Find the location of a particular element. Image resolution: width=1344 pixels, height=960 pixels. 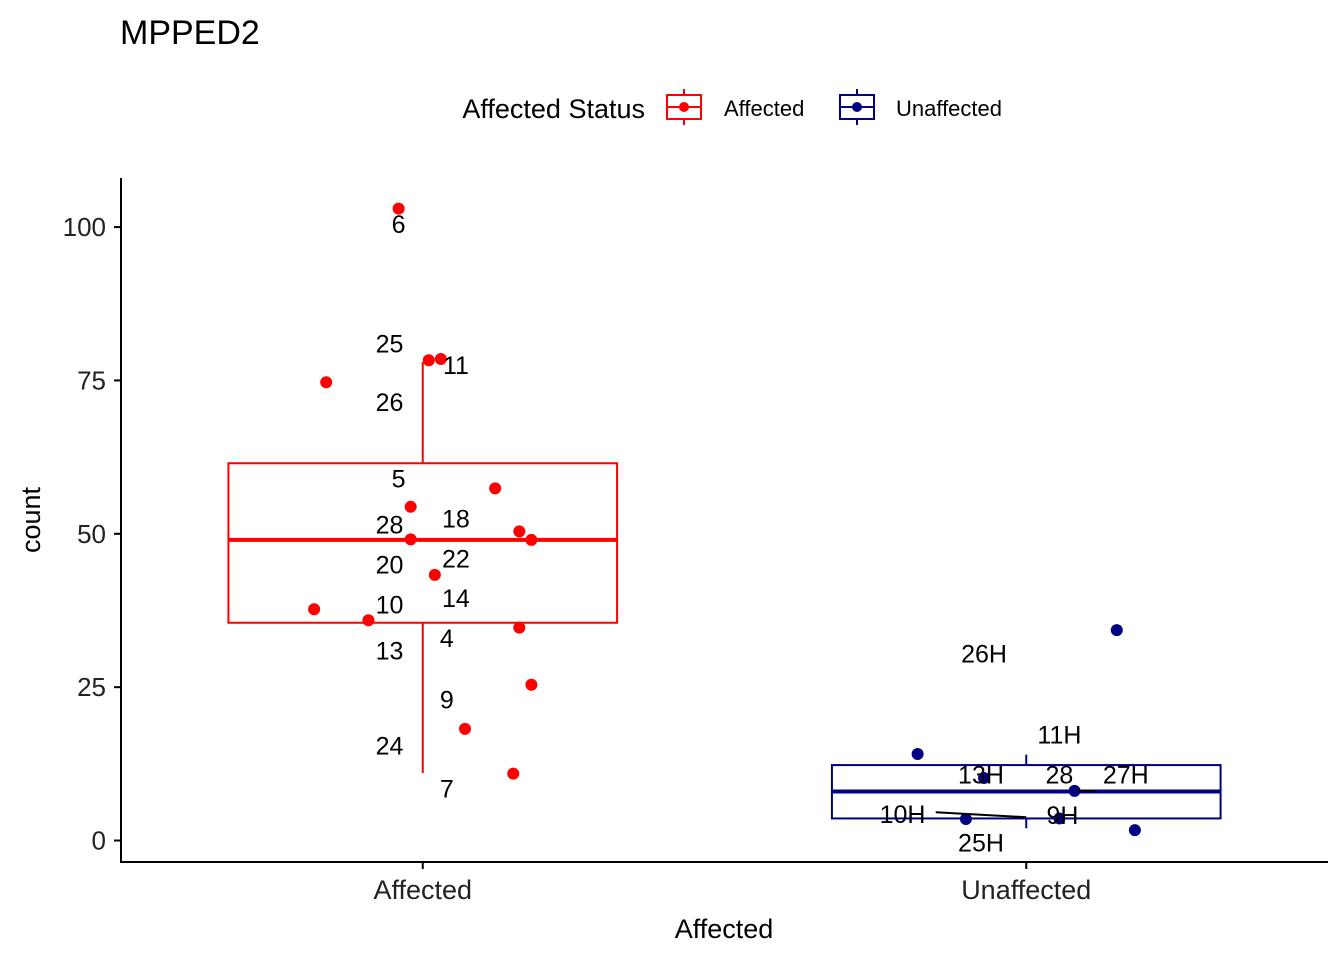

point-label: 26H is located at coordinates (984, 654).